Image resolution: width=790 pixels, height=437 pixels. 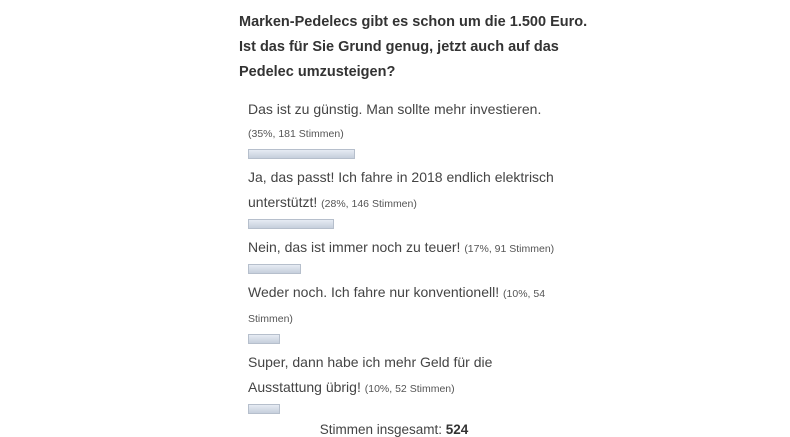 I want to click on poll-answer-stats: (10%, 54, so click(x=524, y=294).